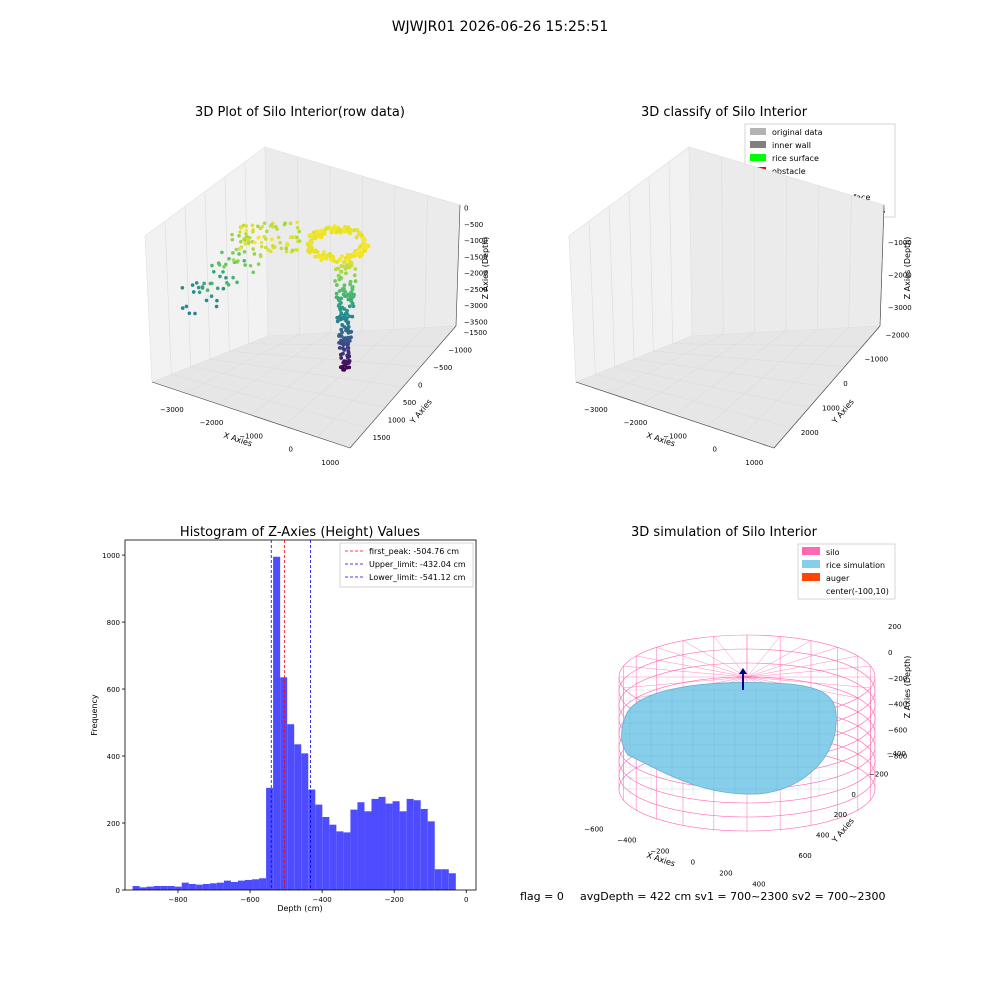 The height and width of the screenshot is (1000, 1000). What do you see at coordinates (838, 578) in the screenshot?
I see `legend-label: auger` at bounding box center [838, 578].